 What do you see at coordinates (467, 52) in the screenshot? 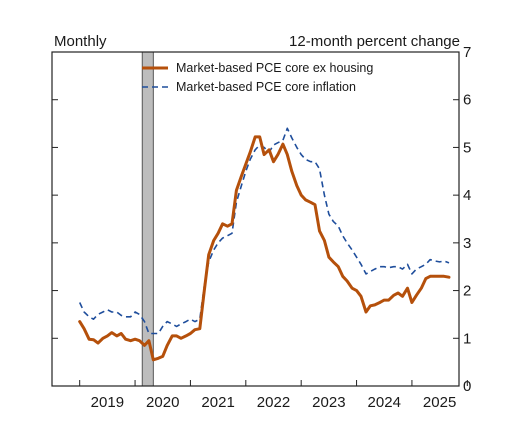
I see `y-tick-label: 7` at bounding box center [467, 52].